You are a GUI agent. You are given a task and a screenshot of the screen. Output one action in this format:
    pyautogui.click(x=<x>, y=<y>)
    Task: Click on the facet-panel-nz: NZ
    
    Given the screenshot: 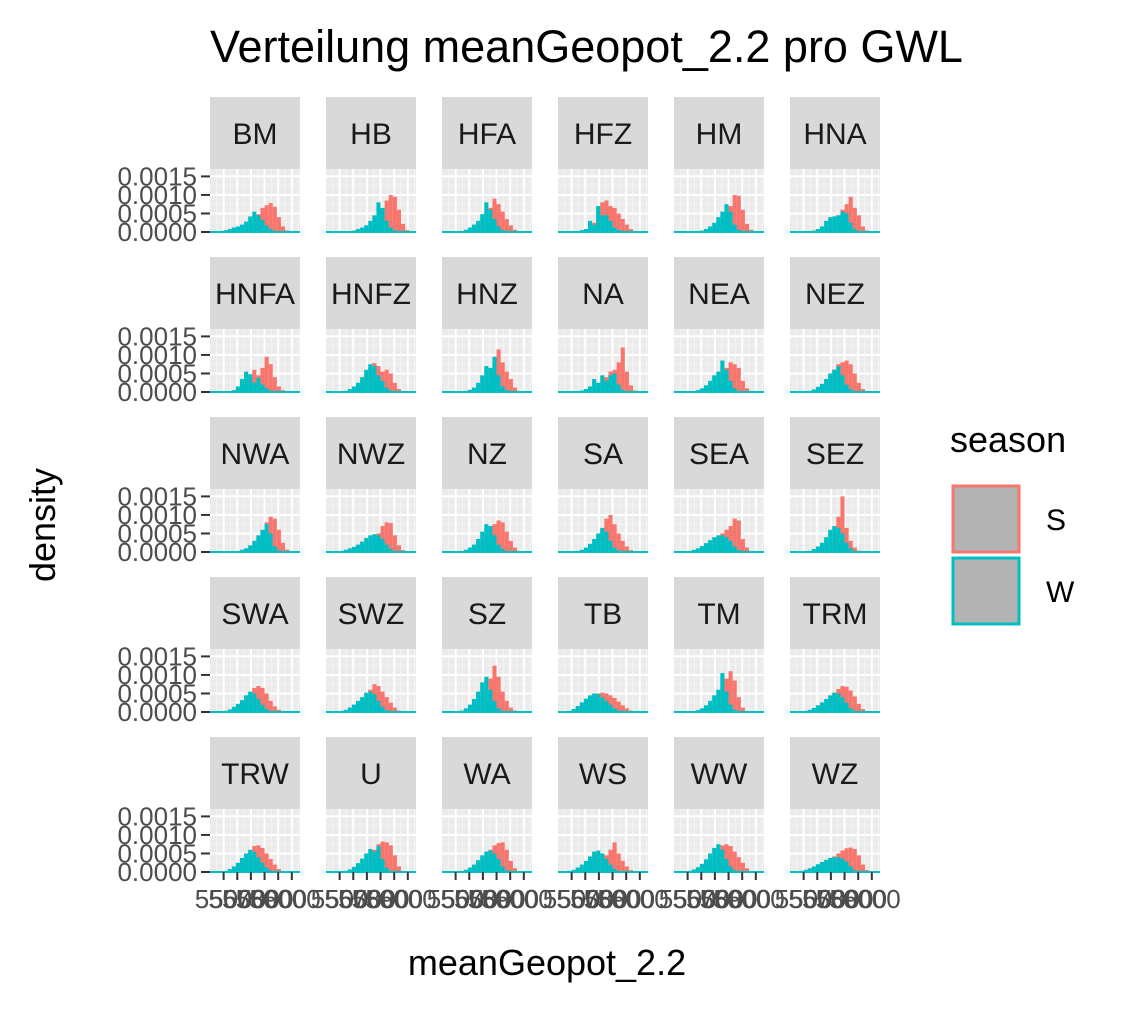 What is the action you would take?
    pyautogui.click(x=487, y=485)
    